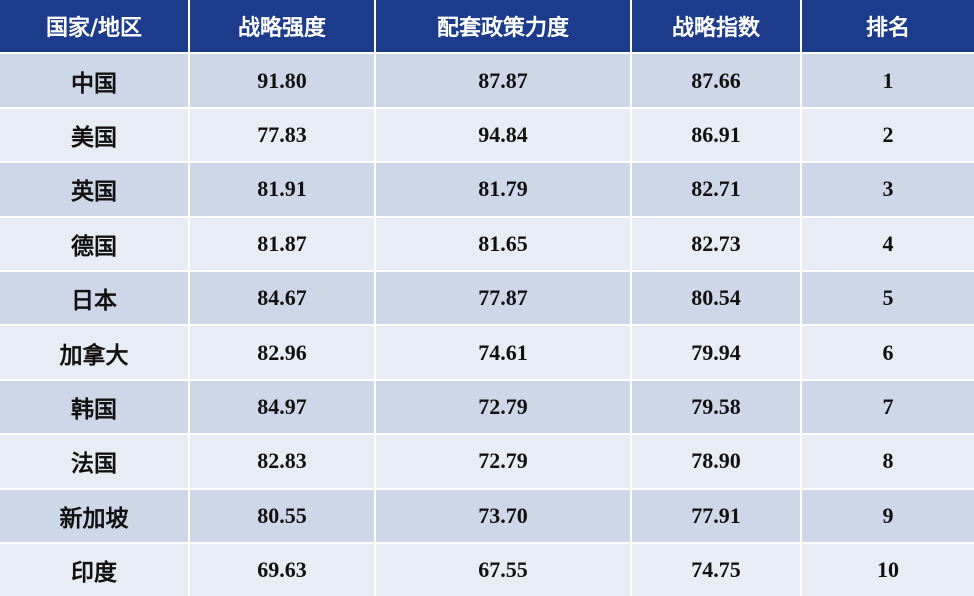  Describe the element at coordinates (716, 298) in the screenshot. I see `value-cell: 80.54` at that location.